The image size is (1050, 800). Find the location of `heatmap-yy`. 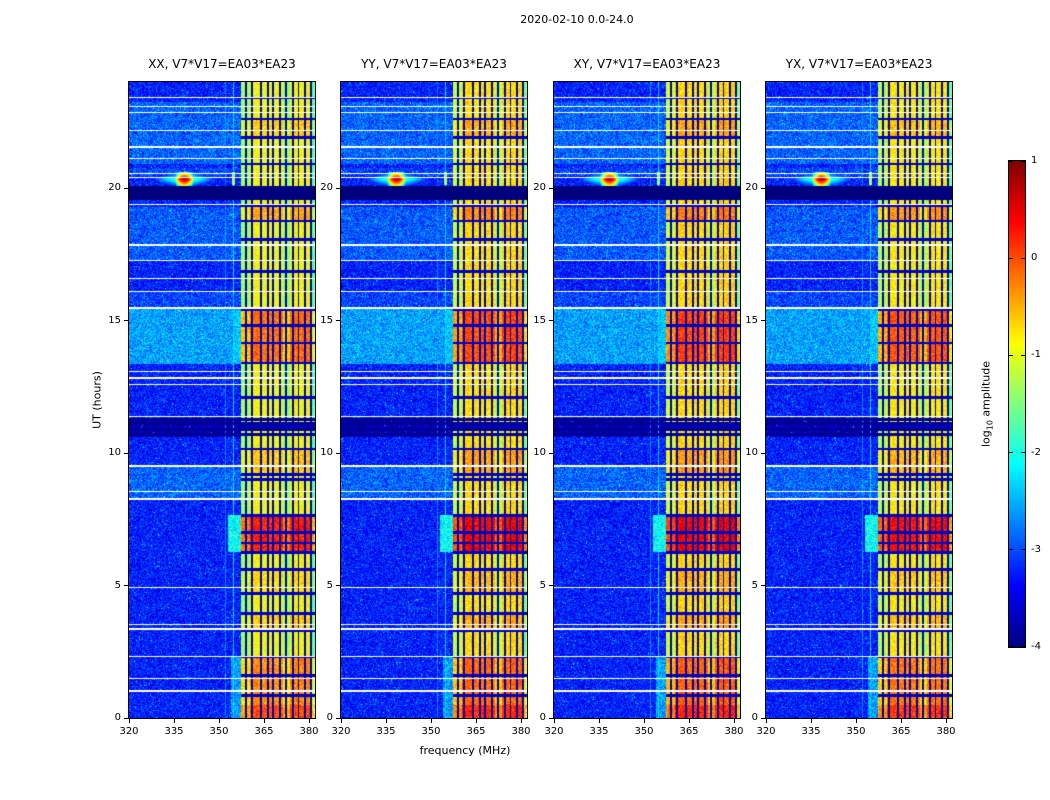

heatmap-yy is located at coordinates (434, 400).